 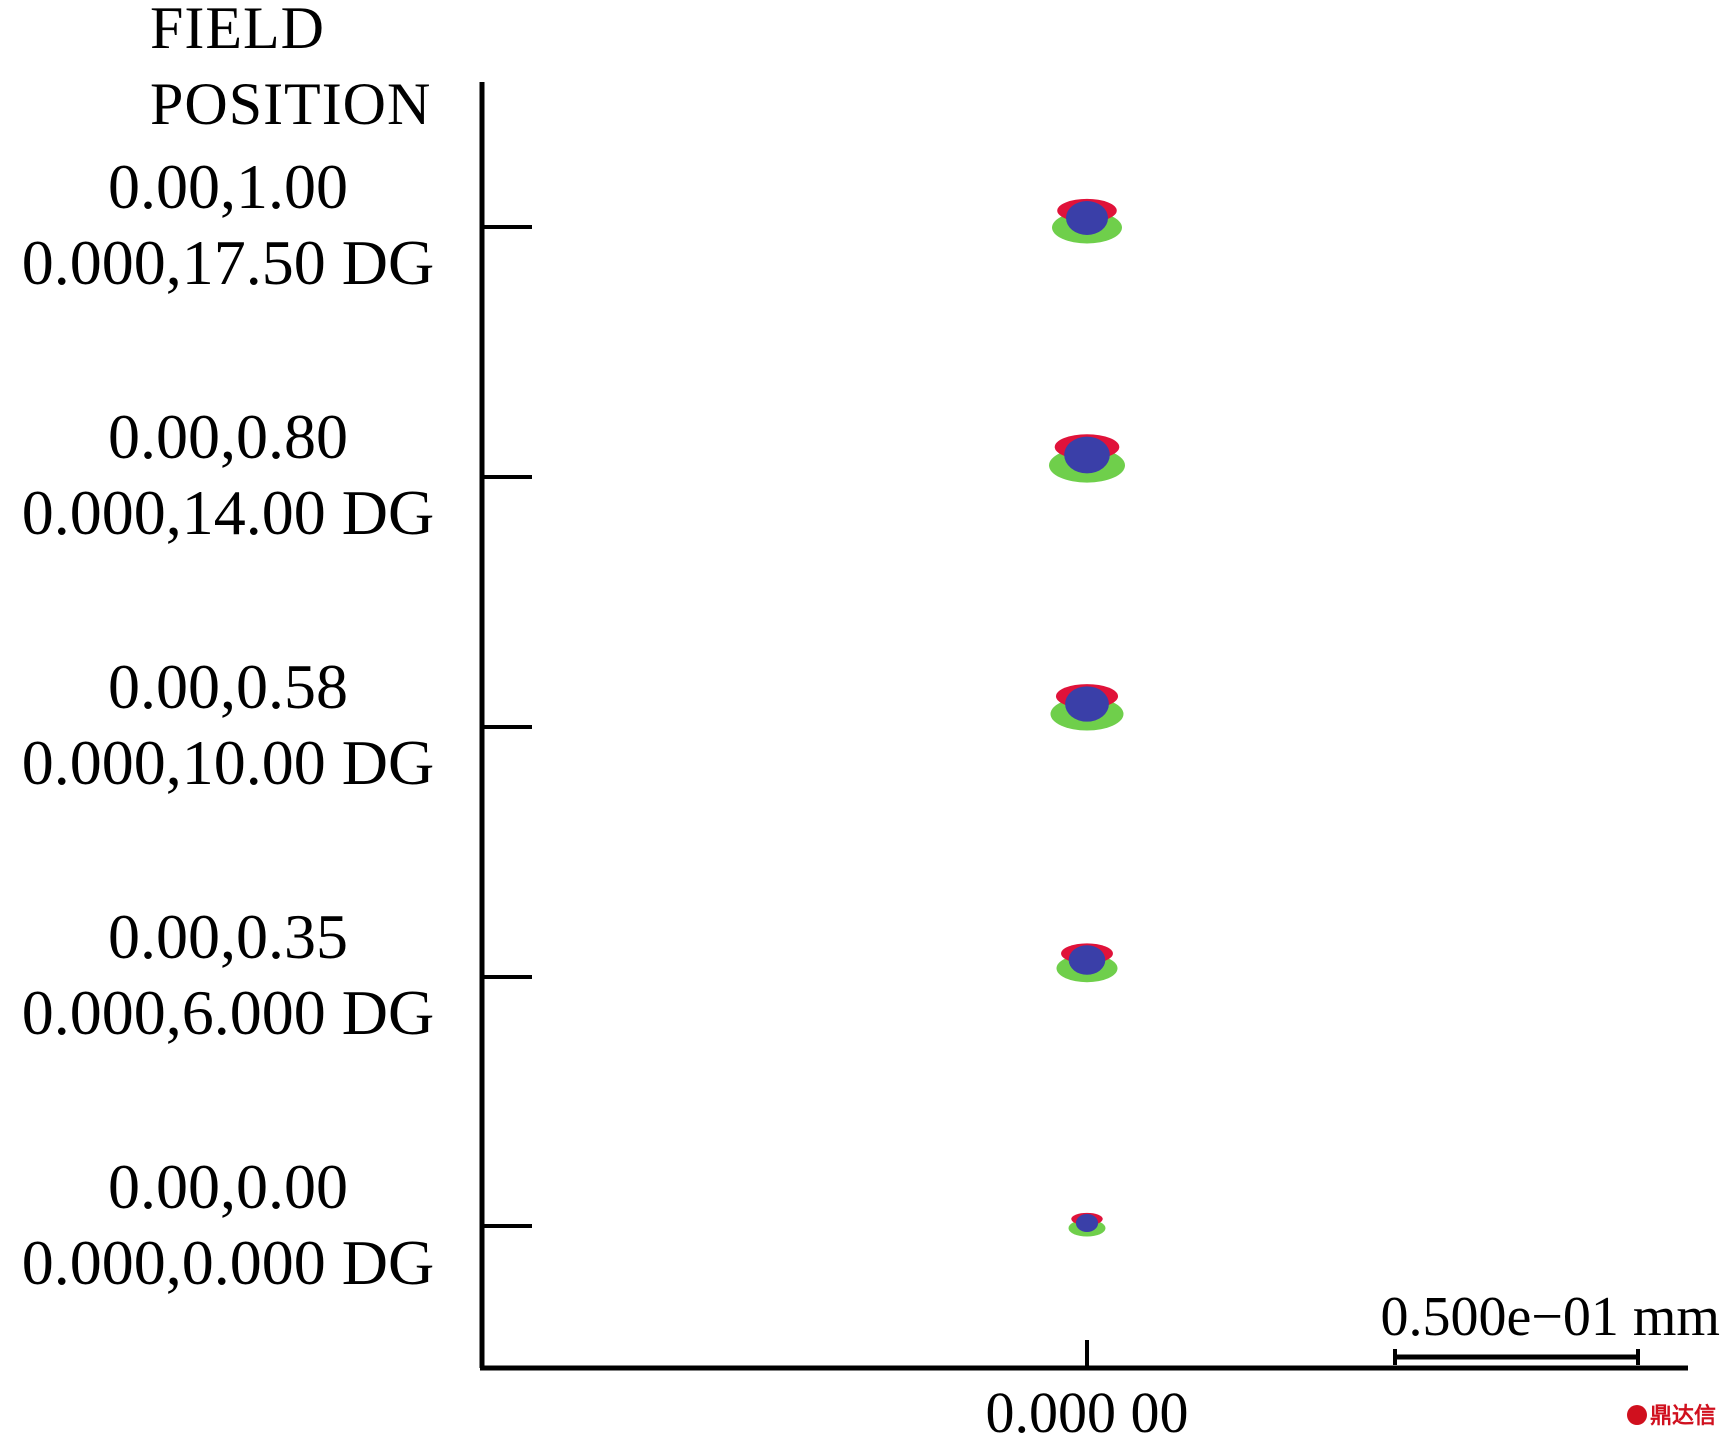 What do you see at coordinates (290, 104) in the screenshot?
I see `header-position: POSITION` at bounding box center [290, 104].